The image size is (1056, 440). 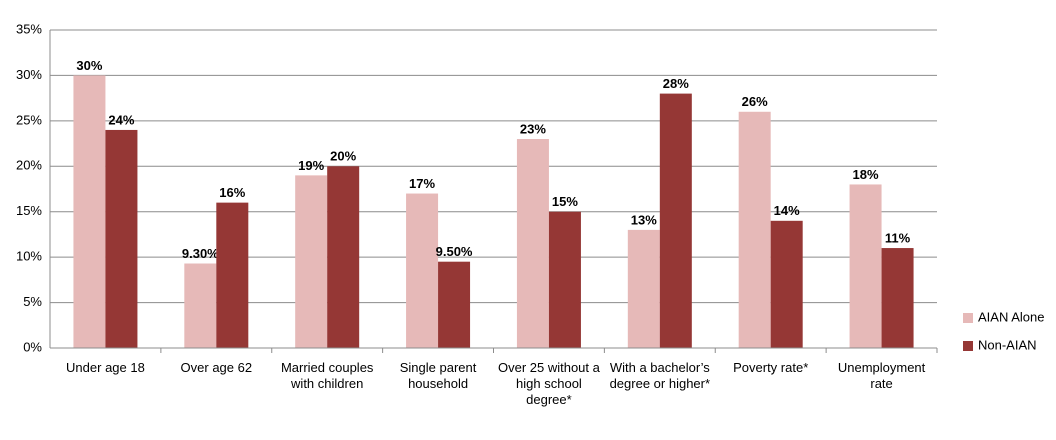 I want to click on y-tick-label: 35%, so click(x=29, y=28).